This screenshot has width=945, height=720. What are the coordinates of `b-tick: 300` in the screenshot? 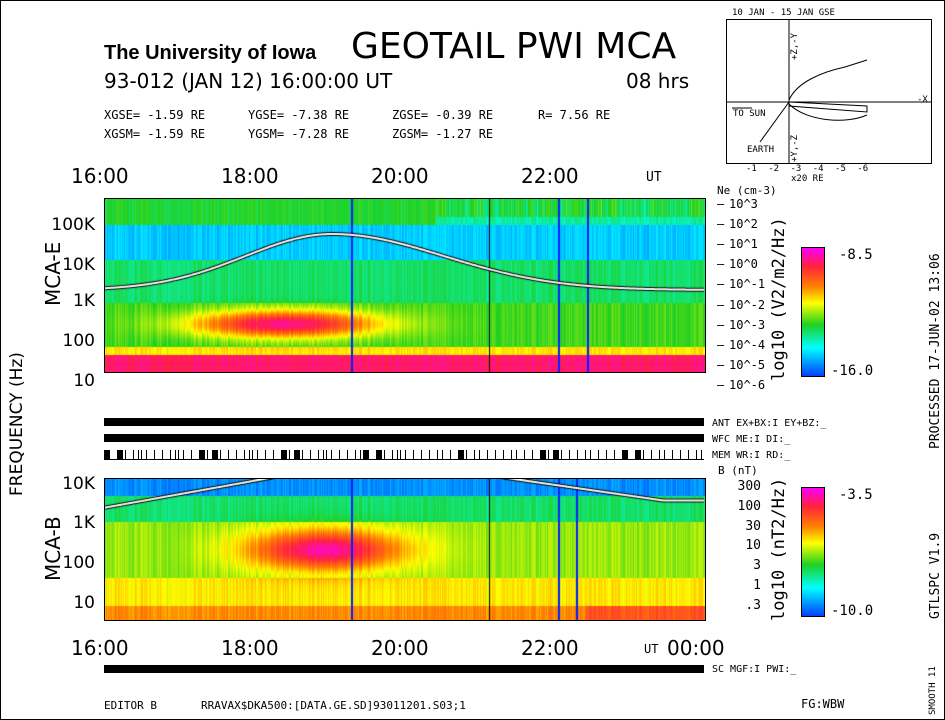 It's located at (749, 486).